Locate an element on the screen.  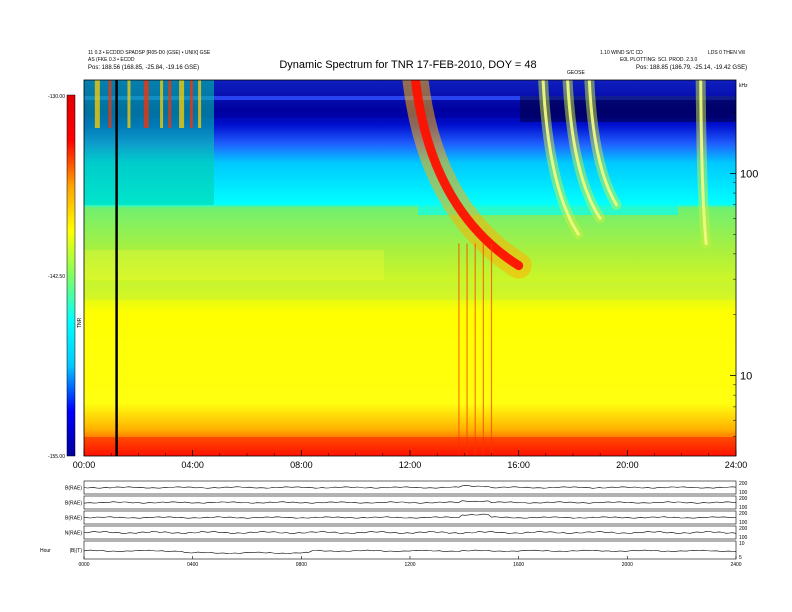
x-tick-label: 12:00 is located at coordinates (410, 465).